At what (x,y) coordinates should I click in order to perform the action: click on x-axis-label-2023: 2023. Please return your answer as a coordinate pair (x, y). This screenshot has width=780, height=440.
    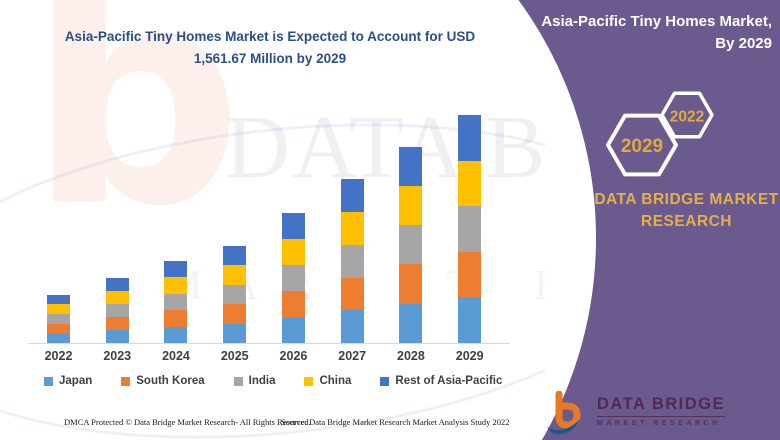
    Looking at the image, I should click on (117, 356).